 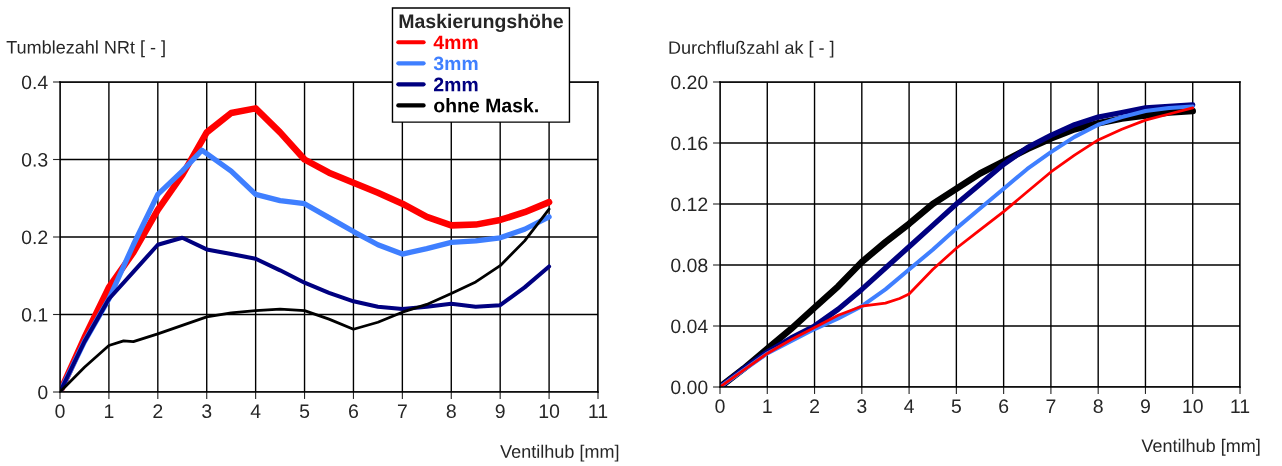 What do you see at coordinates (751, 49) in the screenshot?
I see `y-axis-title: Durchflußzahl ak [ - ]` at bounding box center [751, 49].